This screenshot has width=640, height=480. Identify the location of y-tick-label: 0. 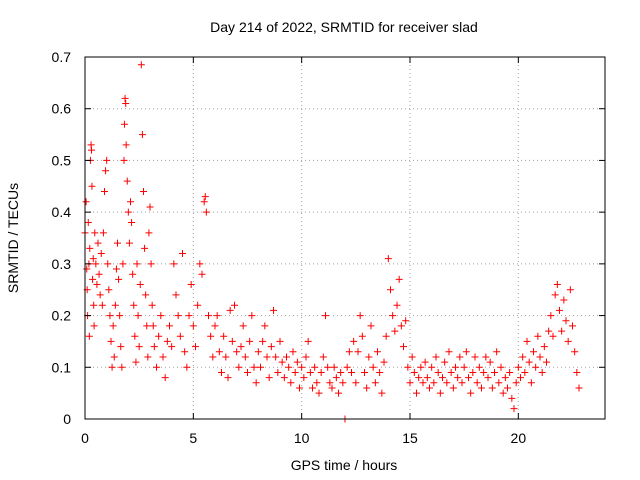
(67, 419).